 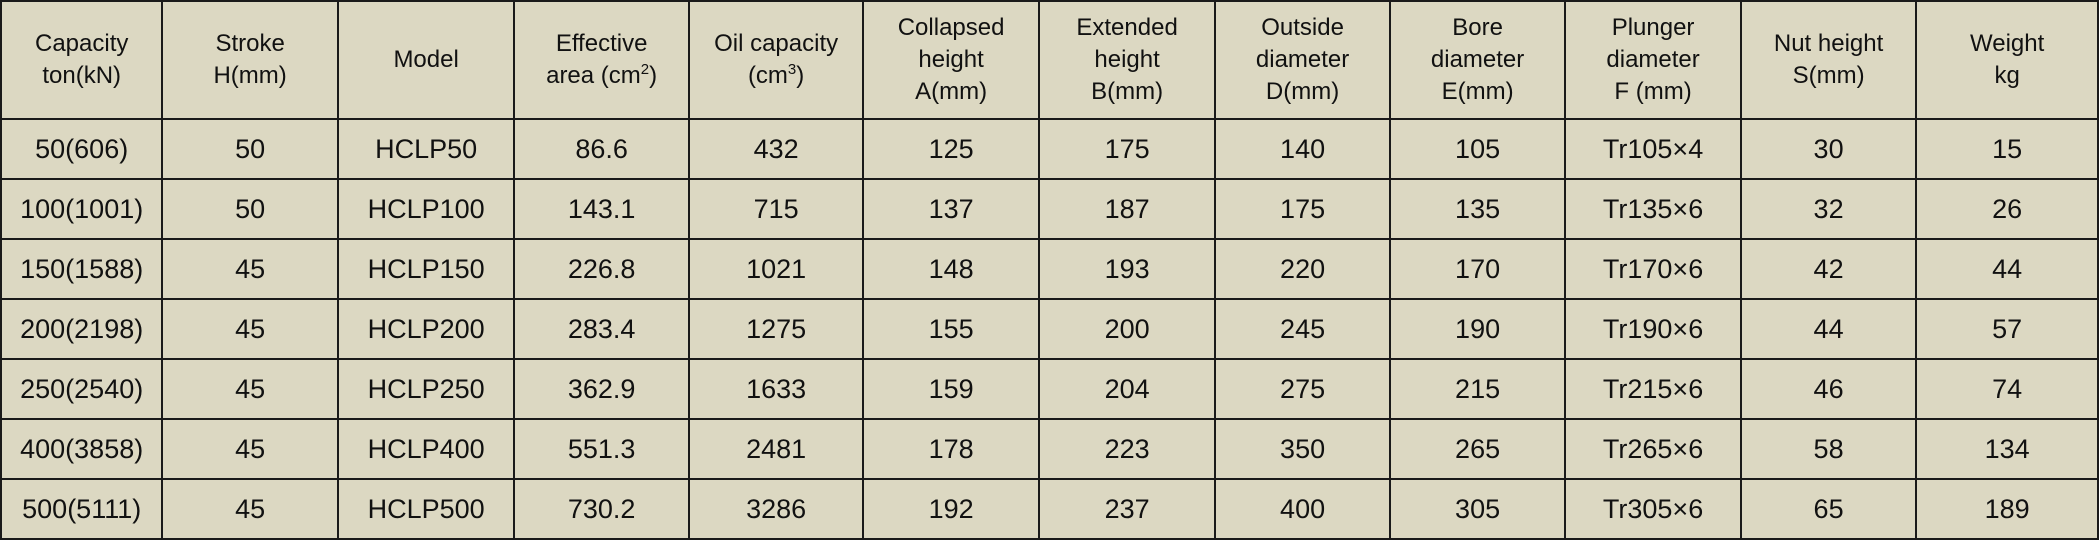 I want to click on table-cell: 105, so click(x=1477, y=149).